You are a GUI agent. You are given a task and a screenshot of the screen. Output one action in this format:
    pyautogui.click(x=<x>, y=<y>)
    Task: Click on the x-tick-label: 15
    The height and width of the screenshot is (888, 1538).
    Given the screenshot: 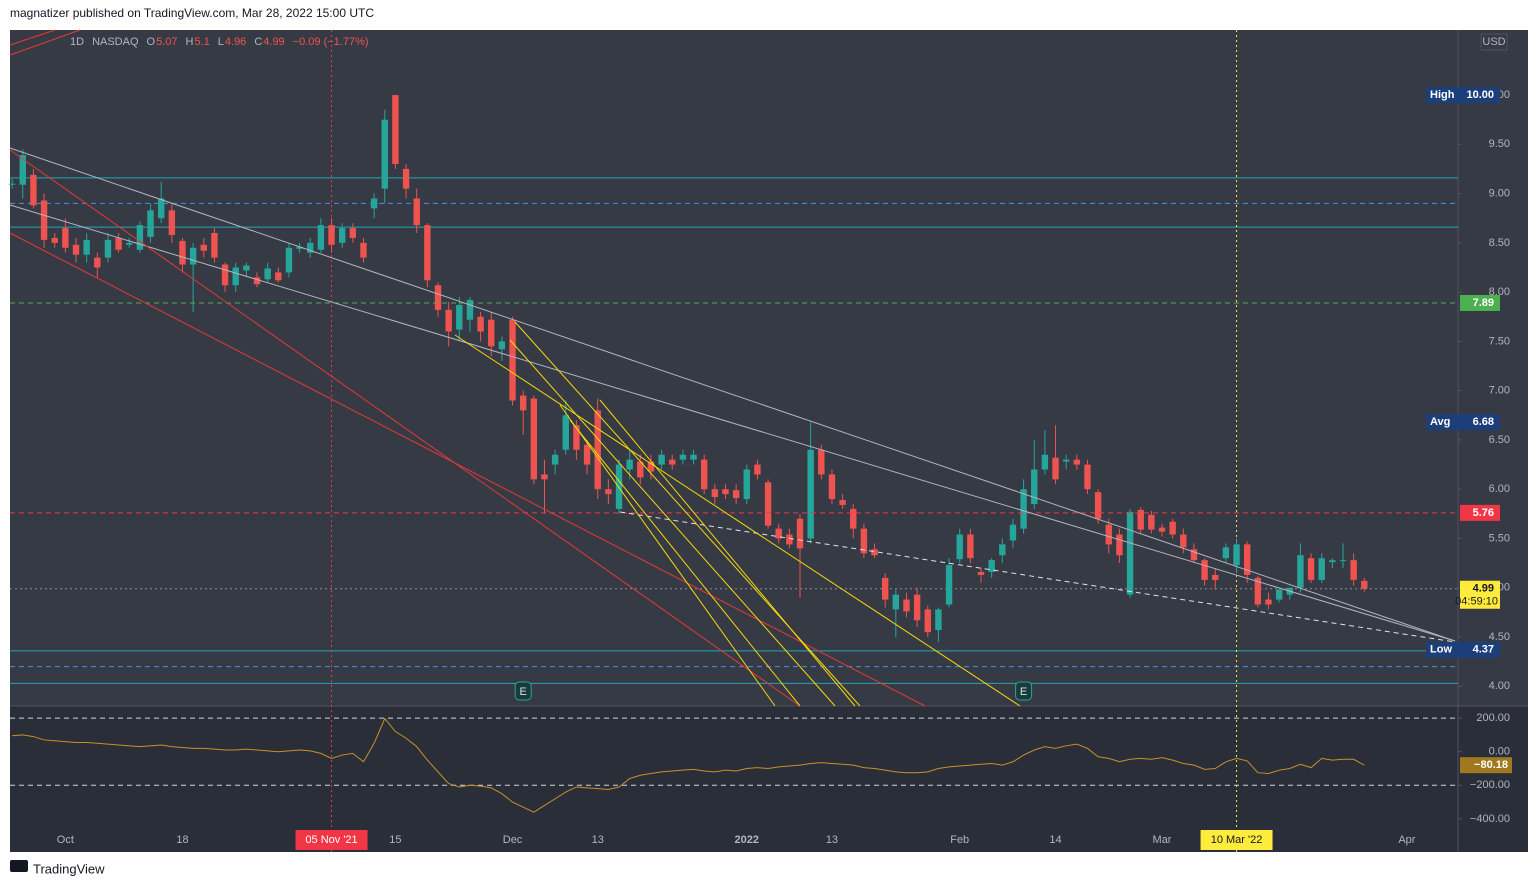 What is the action you would take?
    pyautogui.click(x=395, y=840)
    